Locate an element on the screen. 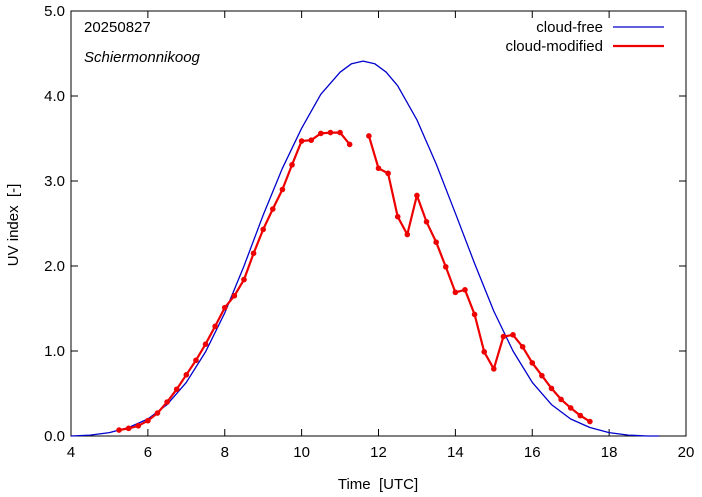 The height and width of the screenshot is (497, 702). x-tick-label: 18 is located at coordinates (609, 452).